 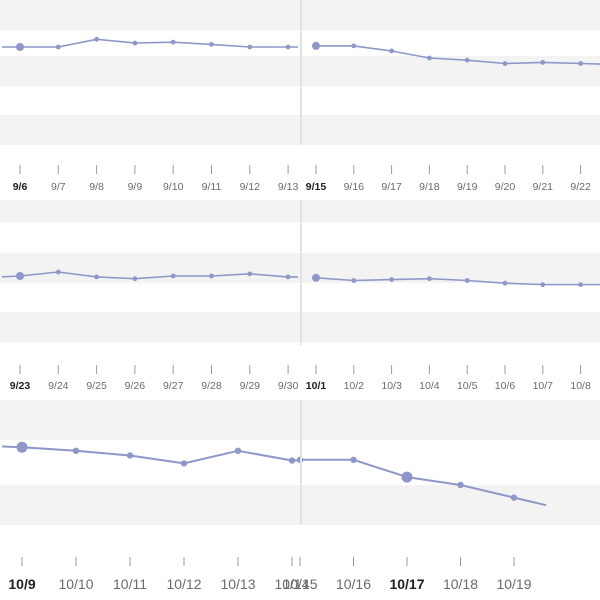 I want to click on date-label: 9/26, so click(x=135, y=386).